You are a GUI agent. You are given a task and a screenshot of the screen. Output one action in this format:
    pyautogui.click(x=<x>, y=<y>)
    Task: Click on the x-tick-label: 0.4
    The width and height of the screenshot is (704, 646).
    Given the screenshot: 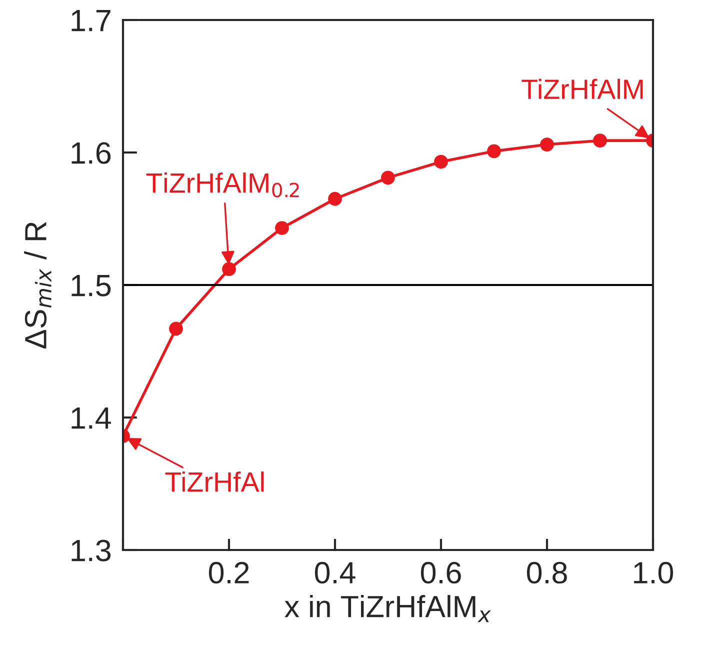 What is the action you would take?
    pyautogui.click(x=335, y=573)
    